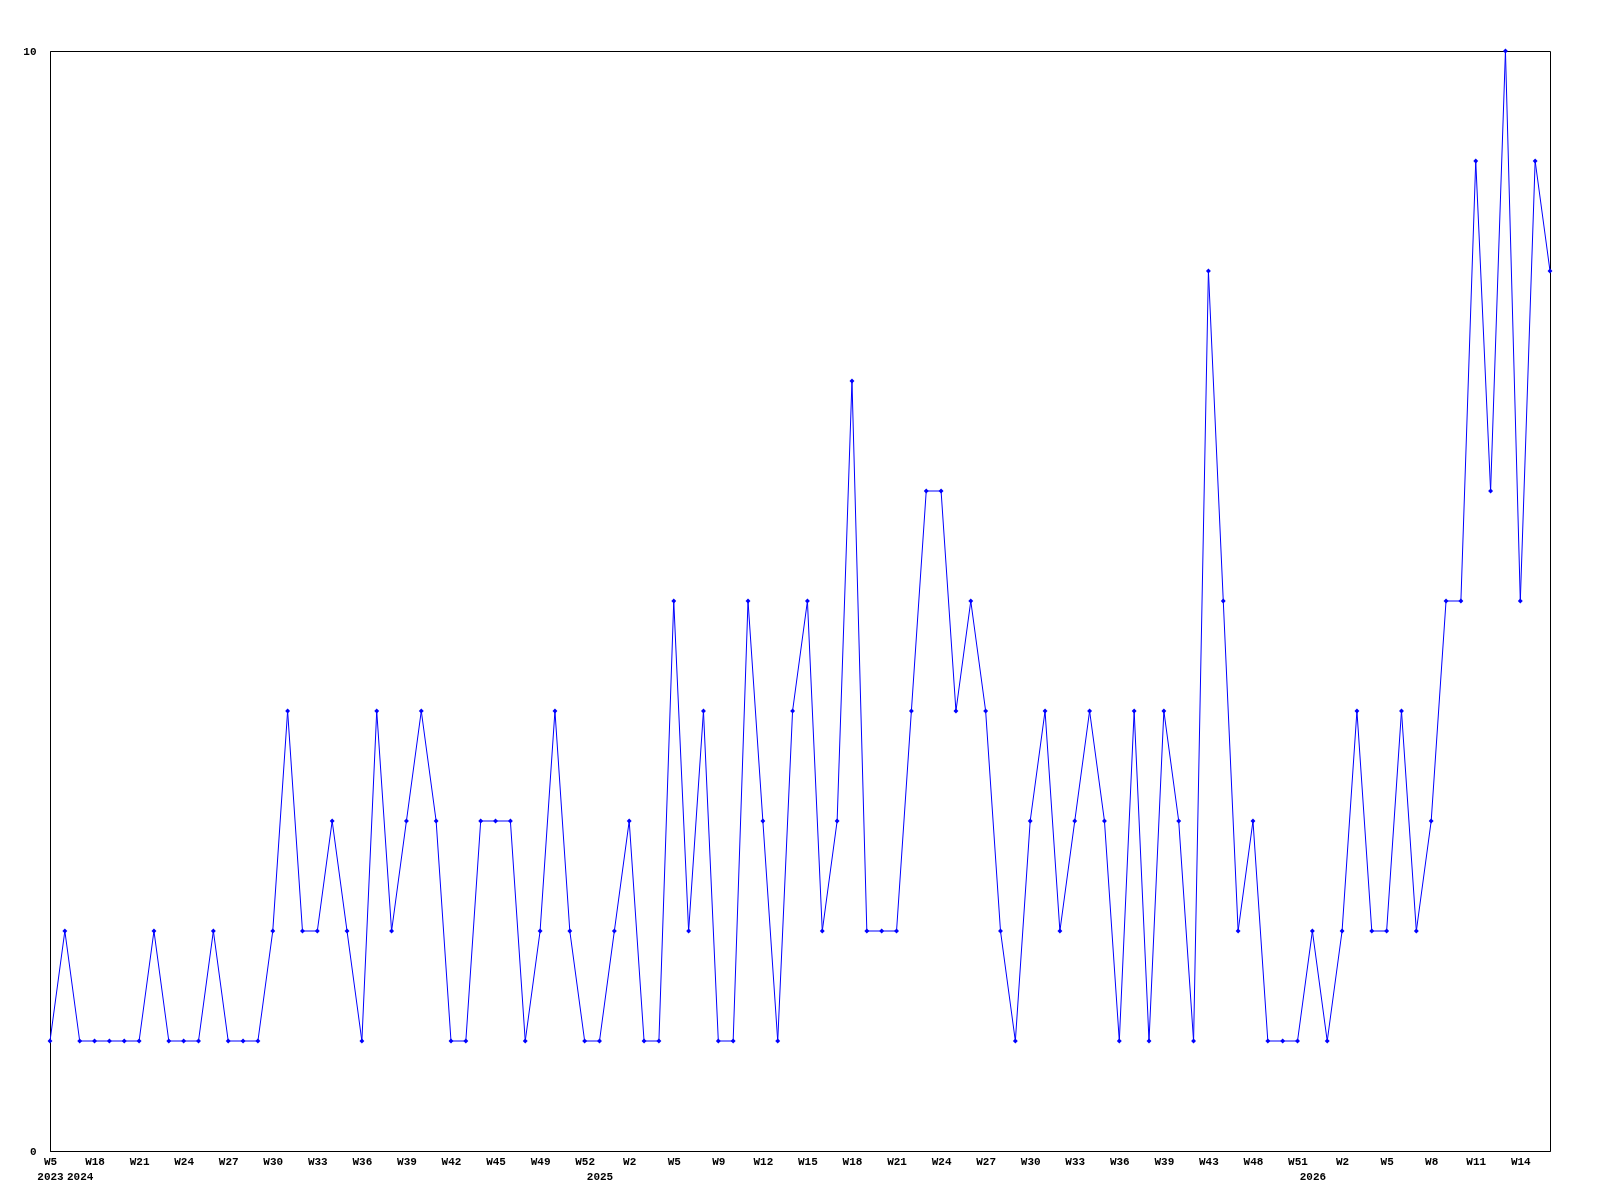 The image size is (1600, 1200). I want to click on x-tick-label: W5 2023, so click(51, 1169).